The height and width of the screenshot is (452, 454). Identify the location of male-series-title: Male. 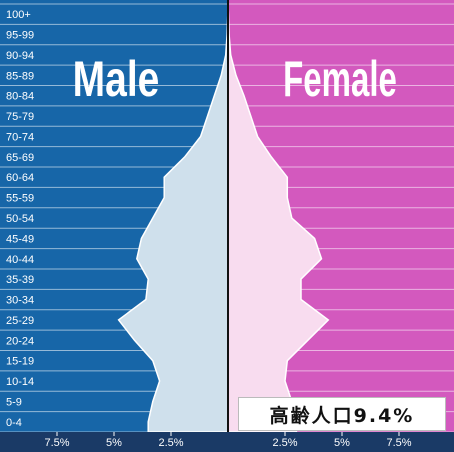
(116, 78).